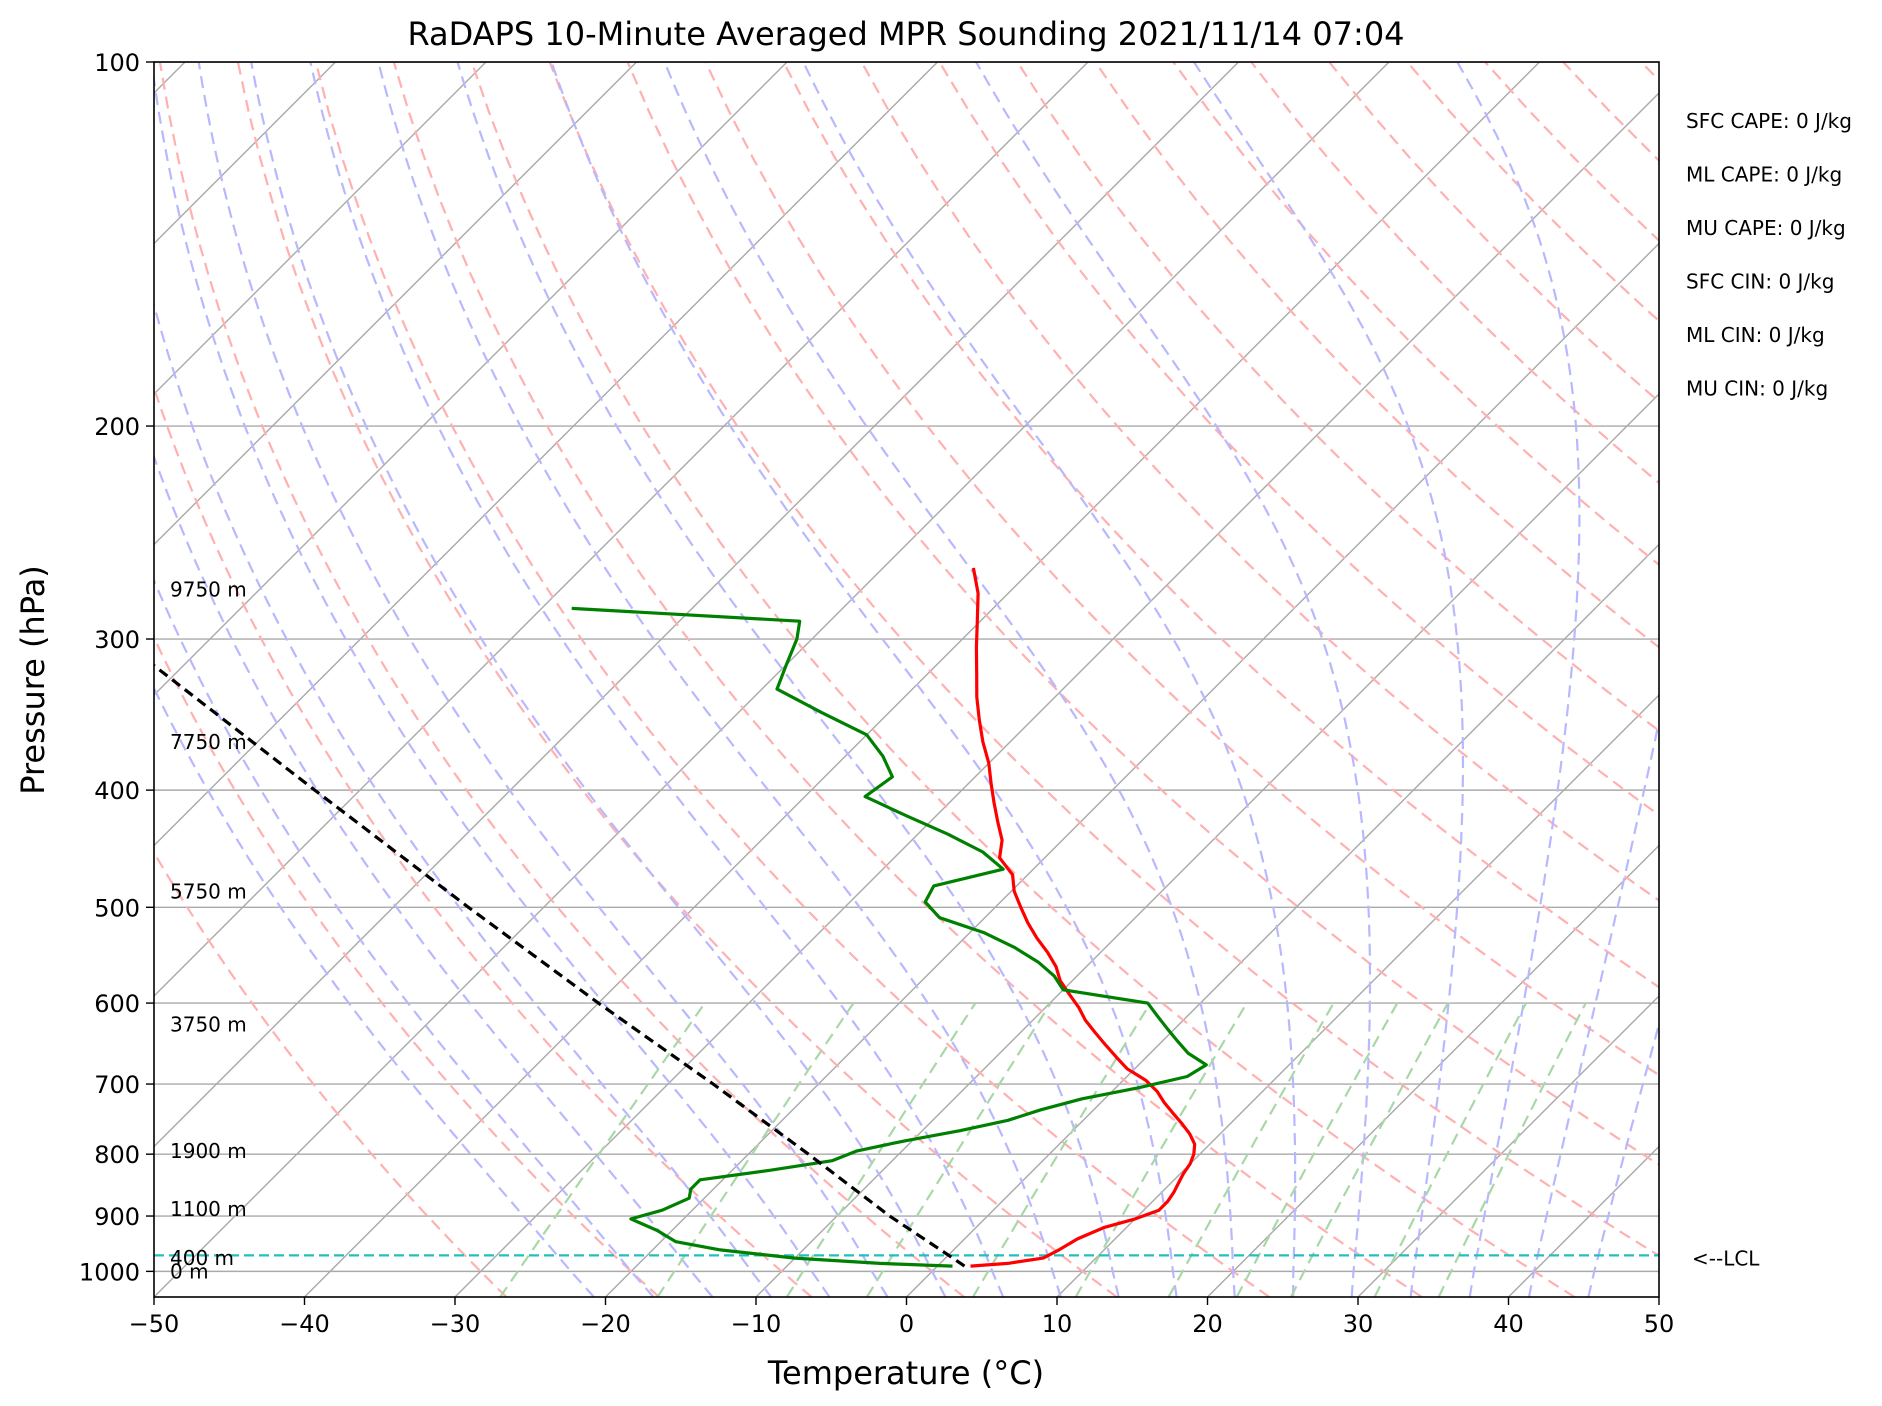 The image size is (1882, 1406). Describe the element at coordinates (1769, 121) in the screenshot. I see `index-text: SFC CAPE: 0 J/kg` at that location.